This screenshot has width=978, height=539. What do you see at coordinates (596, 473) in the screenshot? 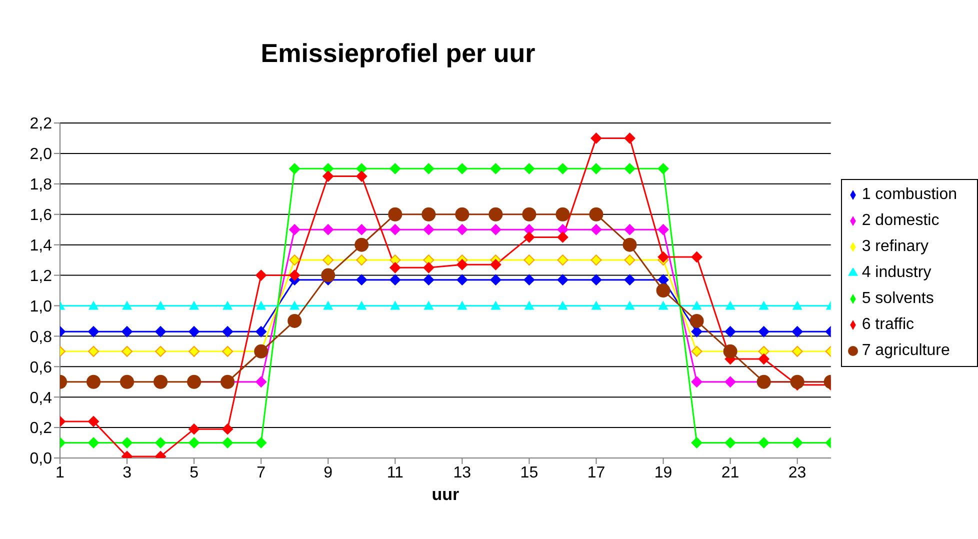
I see `x-tick-label: 17` at bounding box center [596, 473].